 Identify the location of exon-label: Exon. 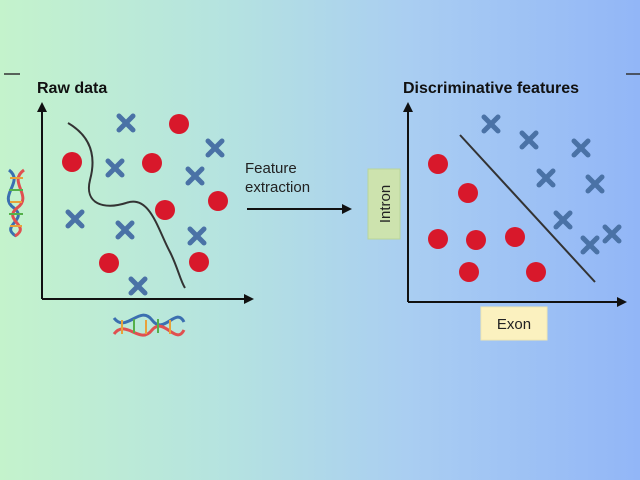
(514, 324).